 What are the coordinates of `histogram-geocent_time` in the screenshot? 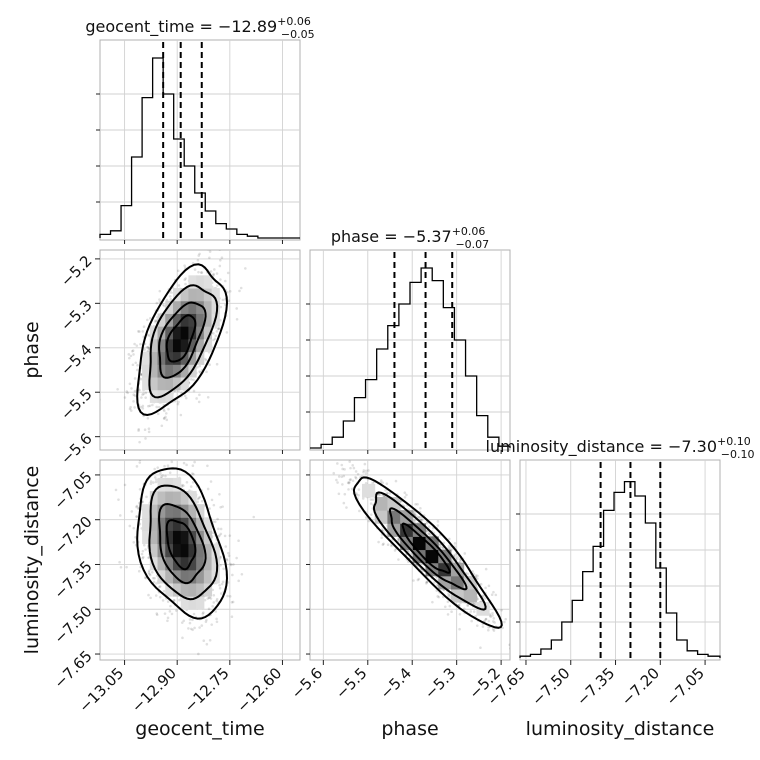 It's located at (199, 148).